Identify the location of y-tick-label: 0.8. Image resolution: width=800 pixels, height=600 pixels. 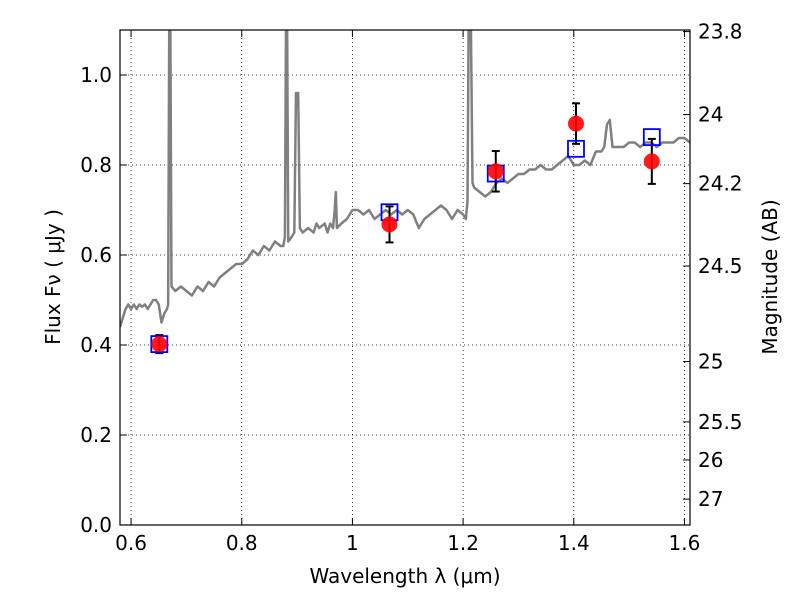
(96, 165).